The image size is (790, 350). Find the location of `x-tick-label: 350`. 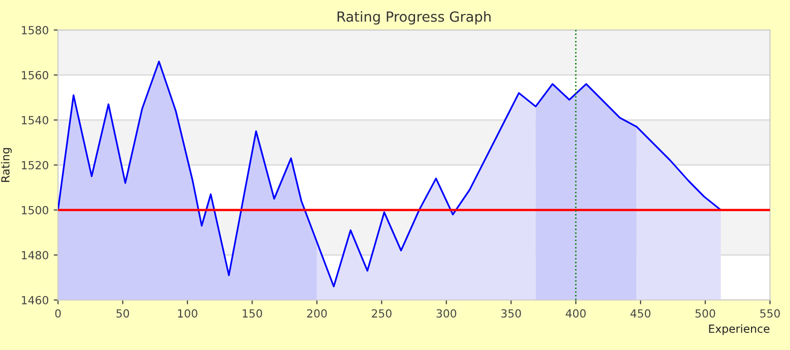

x-tick-label: 350 is located at coordinates (511, 313).